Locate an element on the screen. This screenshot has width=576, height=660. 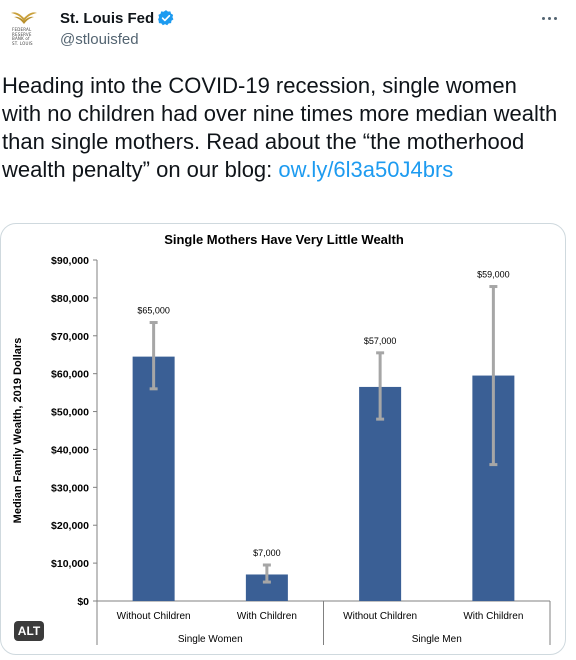
y-tick-label: $10,000 is located at coordinates (70, 564).